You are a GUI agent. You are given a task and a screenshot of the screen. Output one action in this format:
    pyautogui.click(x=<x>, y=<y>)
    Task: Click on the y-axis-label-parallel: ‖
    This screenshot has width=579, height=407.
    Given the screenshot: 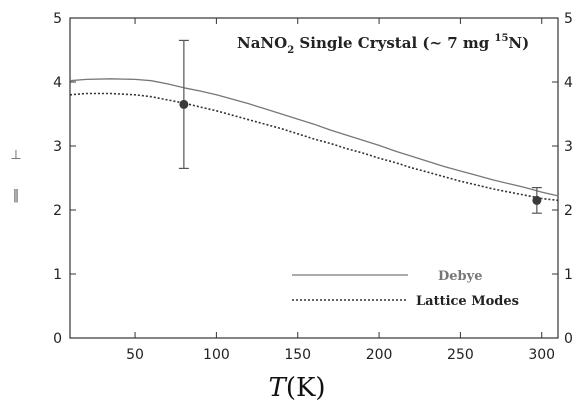 What is the action you would take?
    pyautogui.click(x=16, y=195)
    